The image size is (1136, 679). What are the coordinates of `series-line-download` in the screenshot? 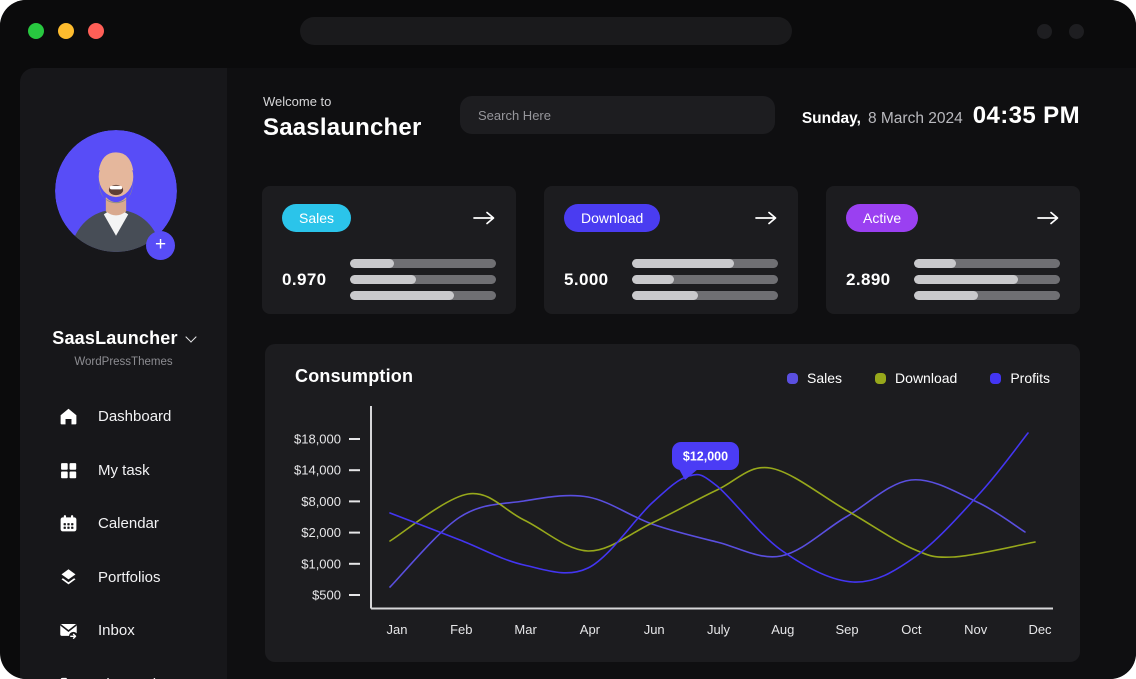 It's located at (712, 512).